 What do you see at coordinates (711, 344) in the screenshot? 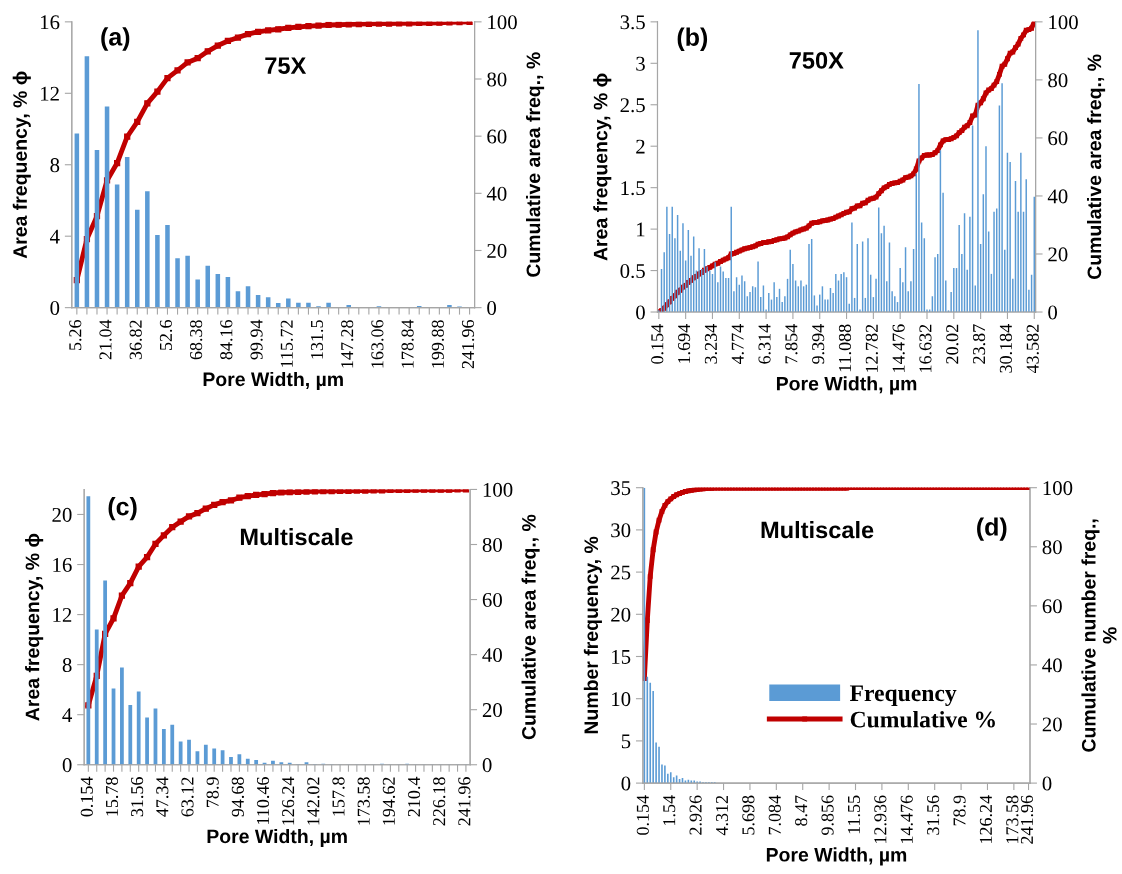
I see `x-tick-label: 3.234` at bounding box center [711, 344].